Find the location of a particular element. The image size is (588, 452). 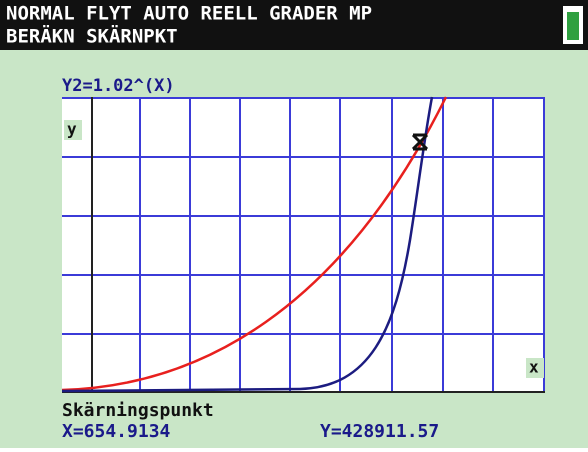

result-title: Skärningspunkt is located at coordinates (138, 410).